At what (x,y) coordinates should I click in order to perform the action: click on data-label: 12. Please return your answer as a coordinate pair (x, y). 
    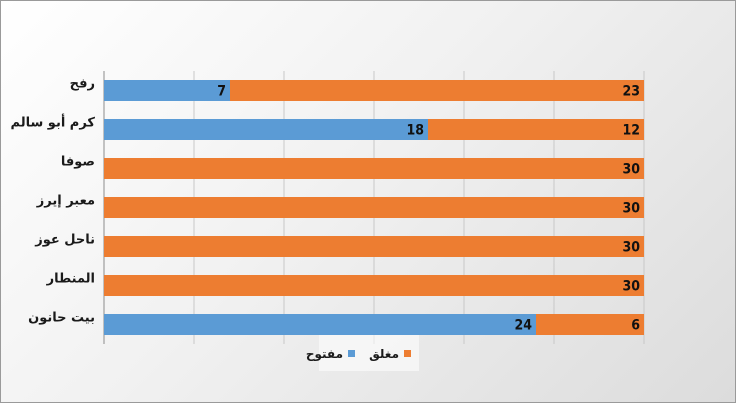
    Looking at the image, I should click on (631, 131).